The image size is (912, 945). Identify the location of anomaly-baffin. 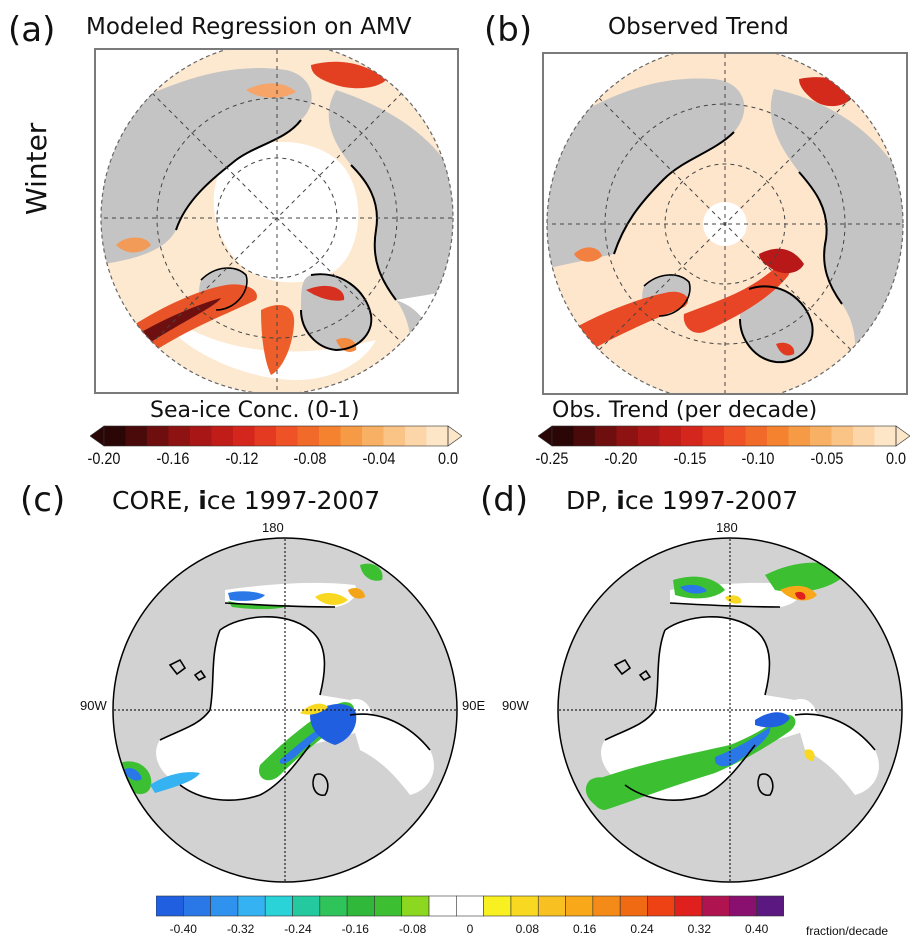
(781, 261).